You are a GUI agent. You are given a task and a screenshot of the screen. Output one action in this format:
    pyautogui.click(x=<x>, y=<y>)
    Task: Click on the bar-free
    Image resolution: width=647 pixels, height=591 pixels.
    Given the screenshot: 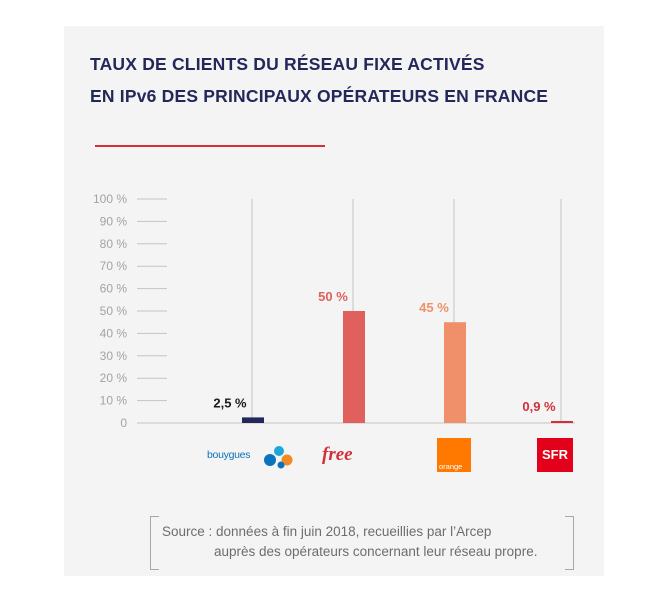 What is the action you would take?
    pyautogui.click(x=354, y=367)
    